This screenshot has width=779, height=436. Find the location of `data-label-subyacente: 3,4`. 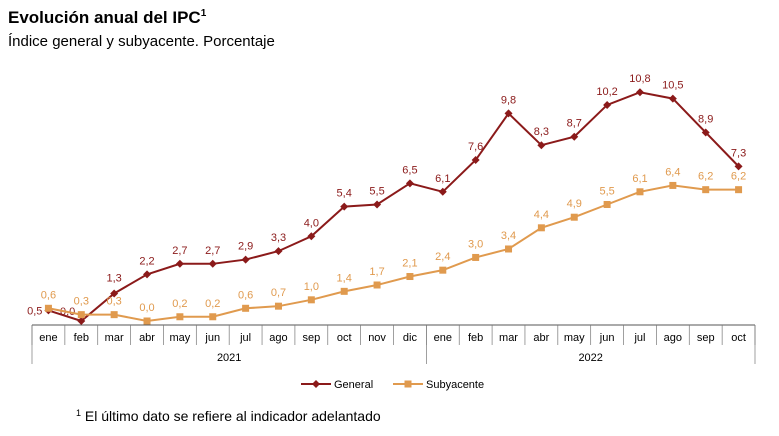

data-label-subyacente: 3,4 is located at coordinates (508, 236).